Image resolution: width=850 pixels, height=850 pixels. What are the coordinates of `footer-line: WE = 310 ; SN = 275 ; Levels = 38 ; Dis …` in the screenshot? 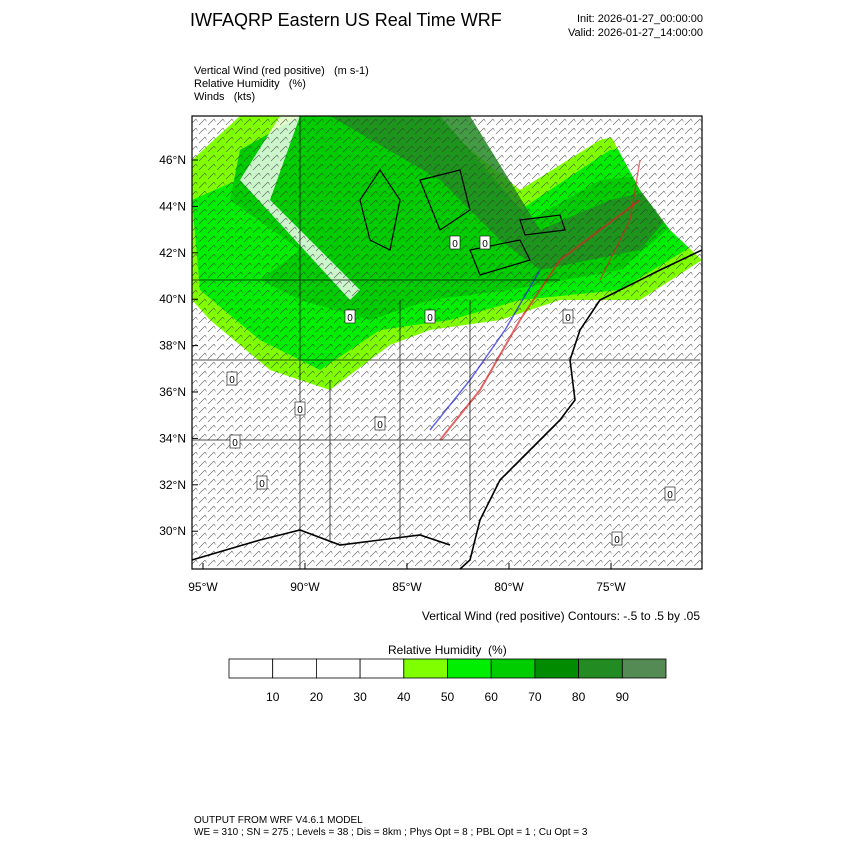 It's located at (391, 832).